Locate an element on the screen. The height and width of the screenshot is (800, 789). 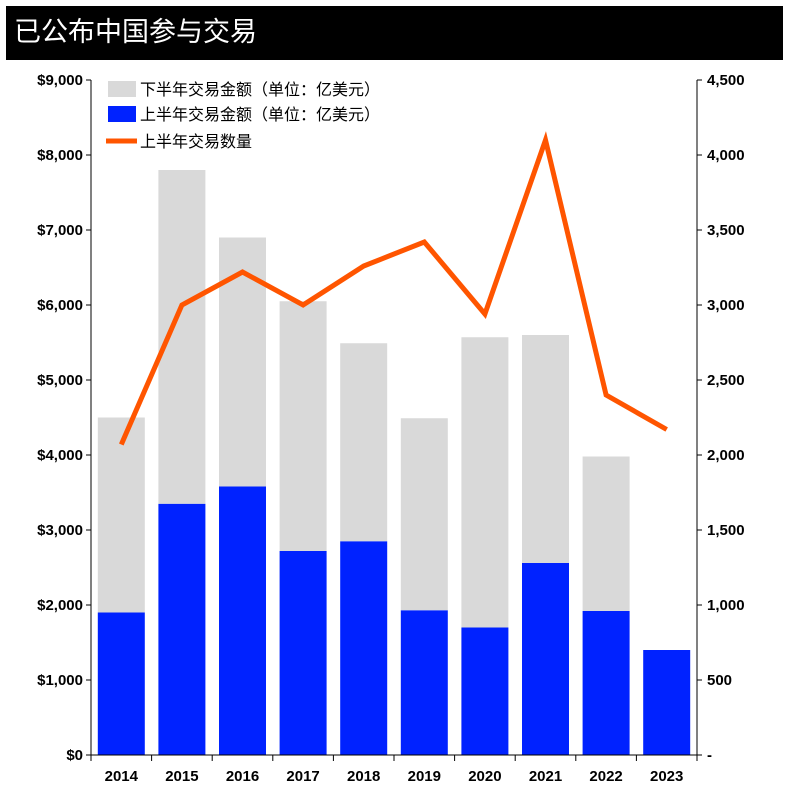
bar-h2-2021 is located at coordinates (545, 449).